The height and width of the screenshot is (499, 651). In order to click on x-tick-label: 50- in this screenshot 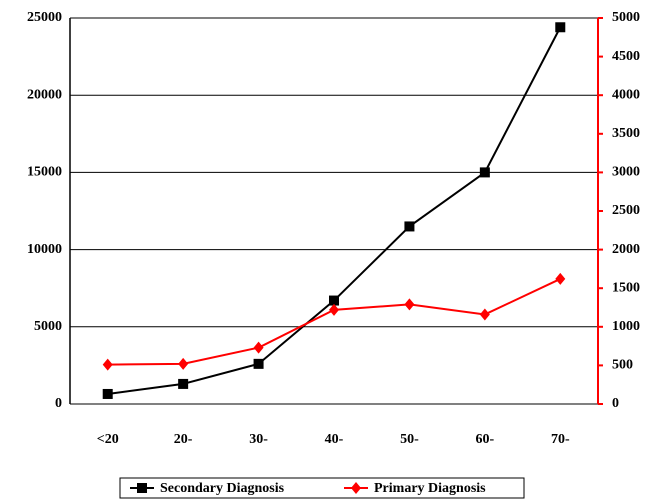, I will do `click(409, 439)`.